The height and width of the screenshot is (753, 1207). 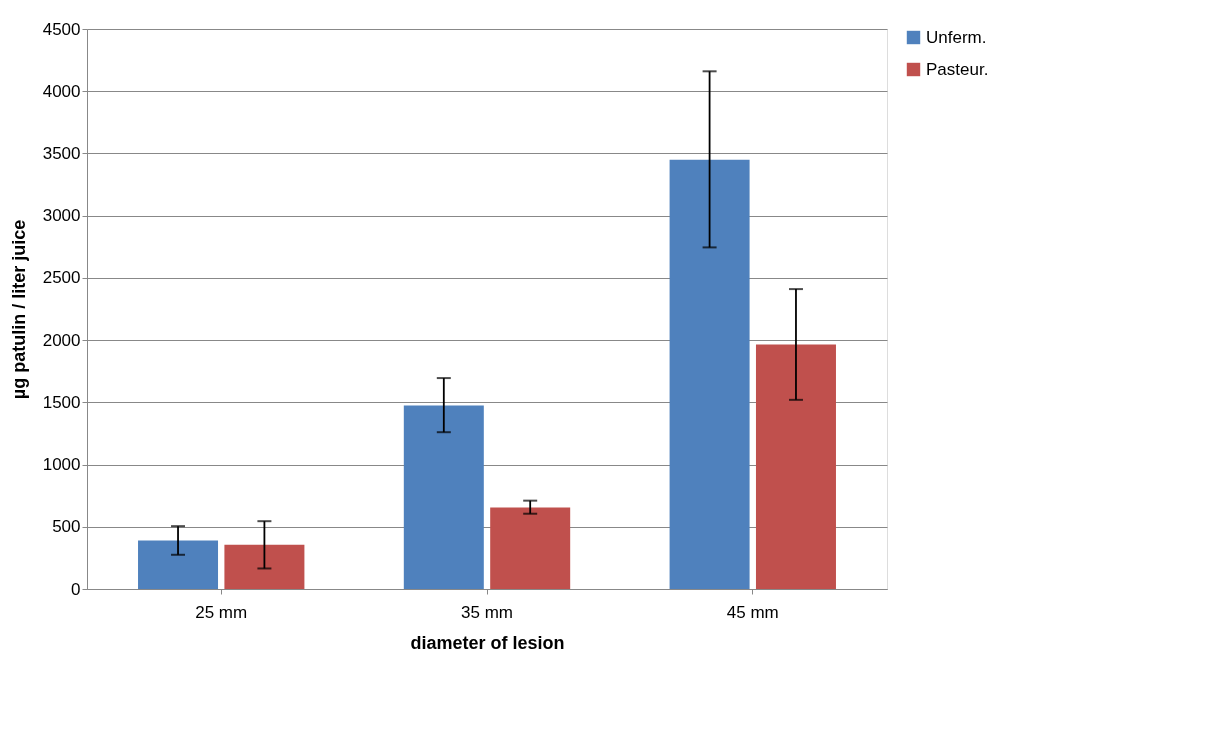 What do you see at coordinates (61, 216) in the screenshot?
I see `y-tick-label: 3000` at bounding box center [61, 216].